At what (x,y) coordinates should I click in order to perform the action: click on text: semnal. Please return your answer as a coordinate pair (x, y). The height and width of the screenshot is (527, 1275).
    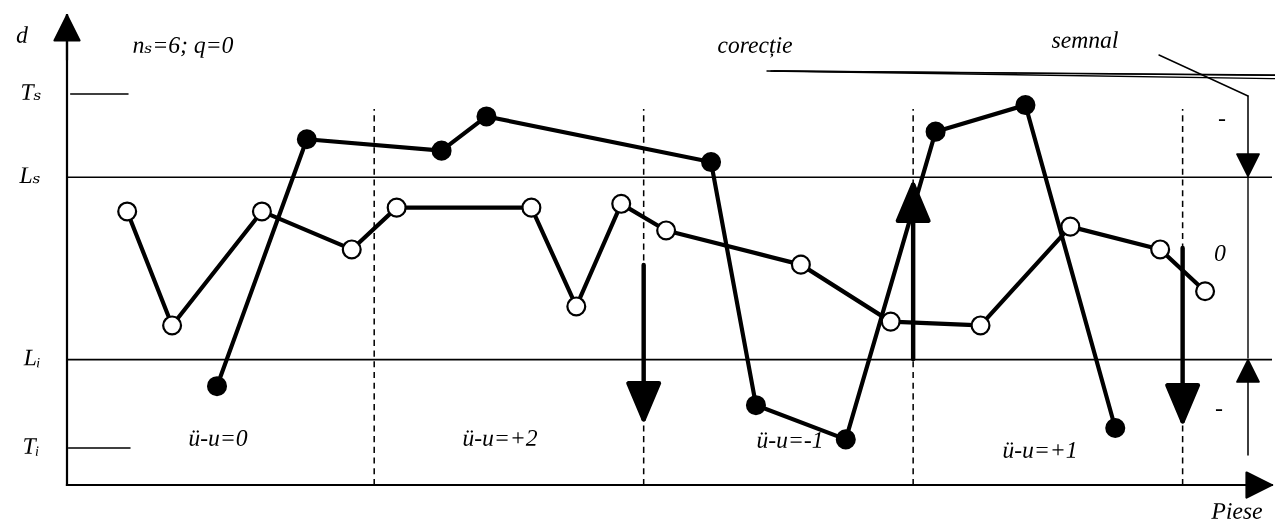
    Looking at the image, I should click on (1084, 39).